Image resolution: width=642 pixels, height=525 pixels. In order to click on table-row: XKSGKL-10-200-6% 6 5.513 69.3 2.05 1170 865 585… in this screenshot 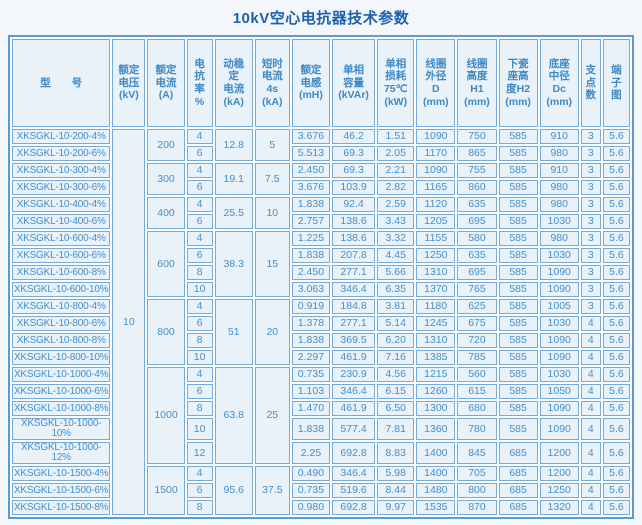, I will do `click(321, 153)`.